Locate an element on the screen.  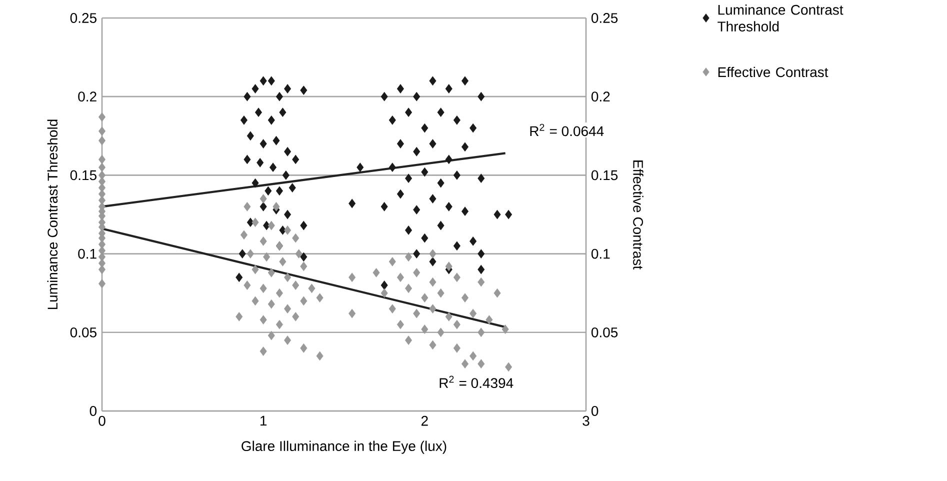
x-tick-label: 2 is located at coordinates (424, 421).